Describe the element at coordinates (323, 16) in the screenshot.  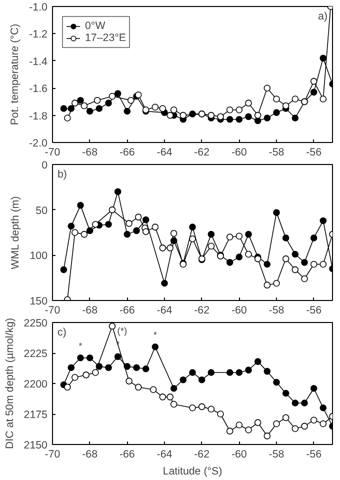
I see `annotation: a)` at that location.